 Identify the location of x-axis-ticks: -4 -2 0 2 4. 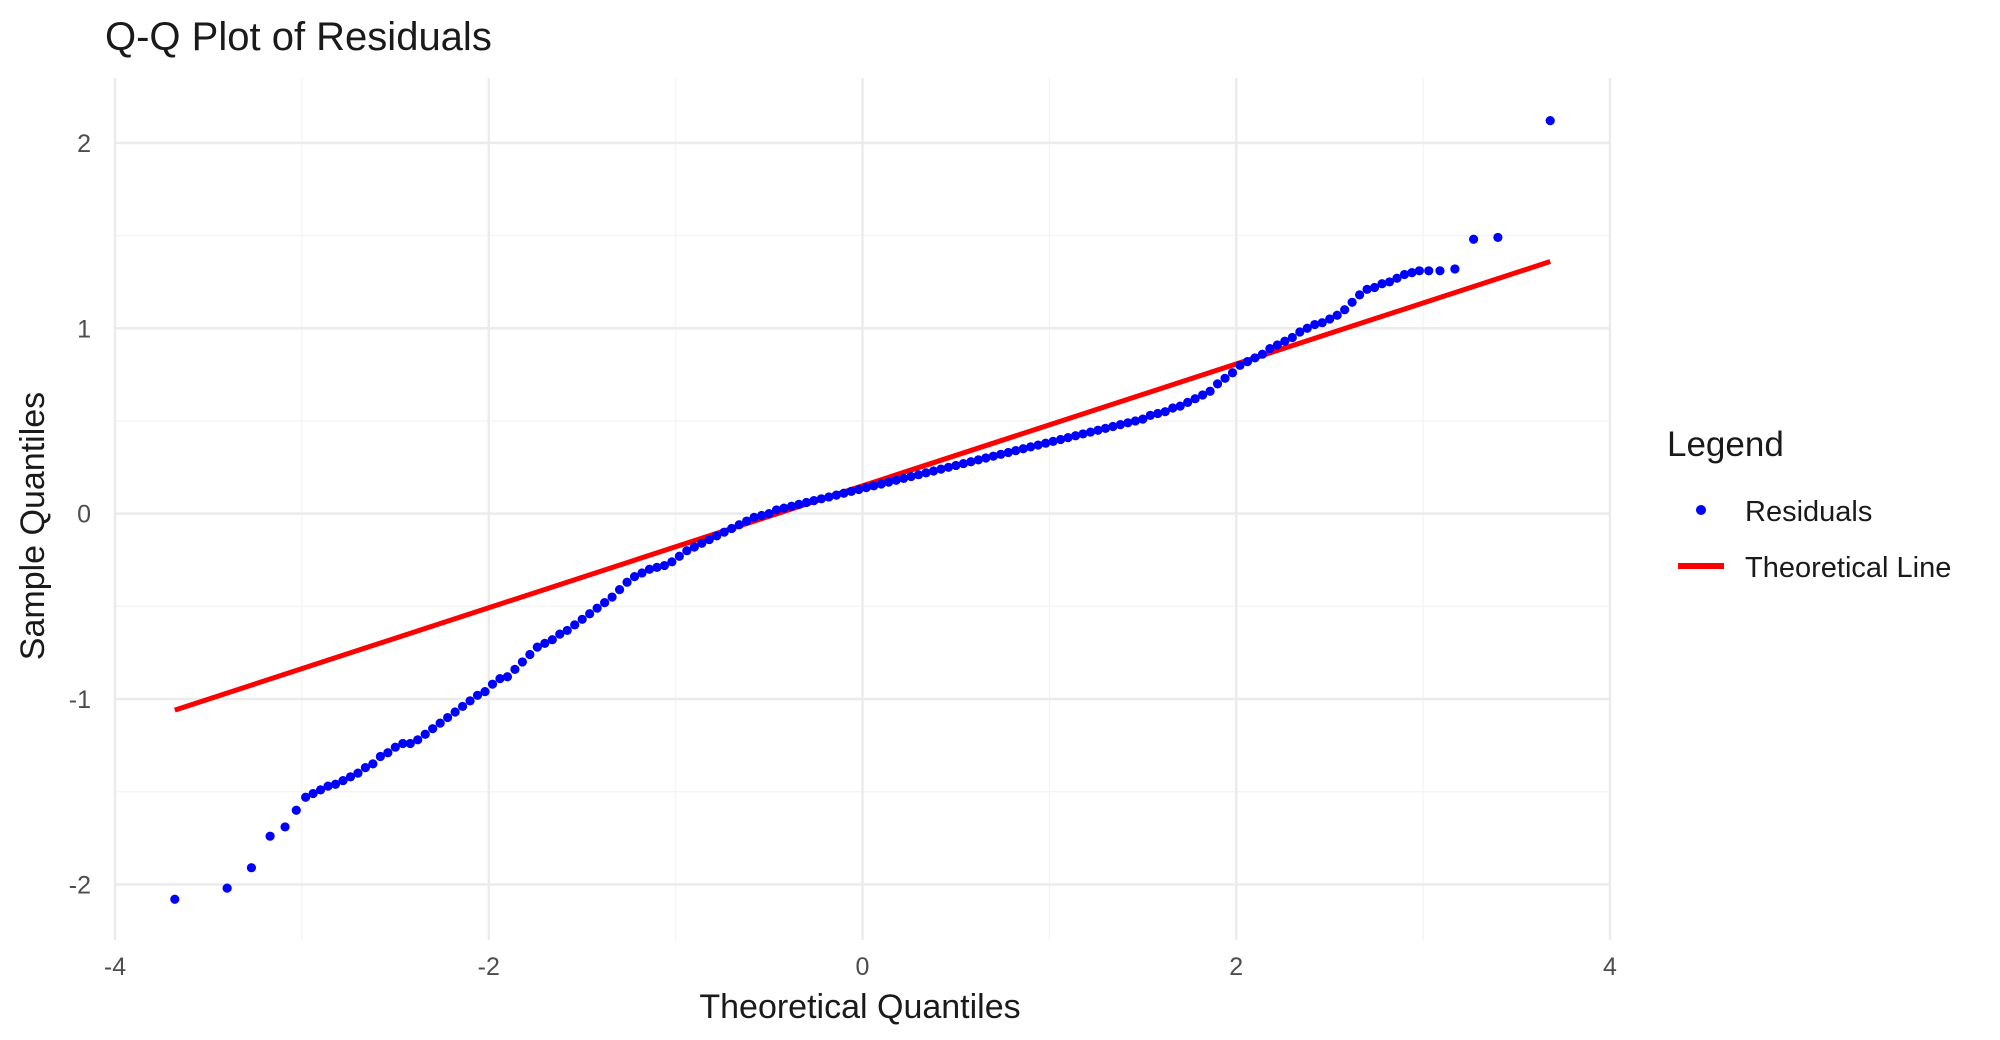
(860, 967).